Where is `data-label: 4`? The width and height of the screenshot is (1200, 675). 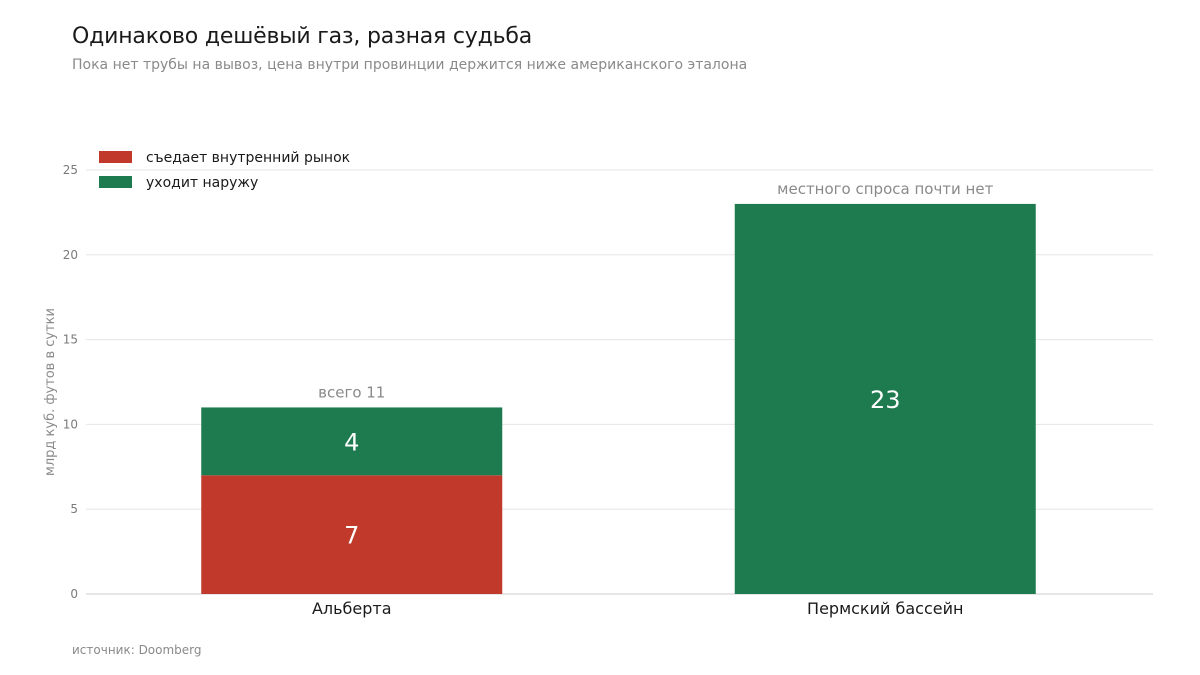
data-label: 4 is located at coordinates (351, 442).